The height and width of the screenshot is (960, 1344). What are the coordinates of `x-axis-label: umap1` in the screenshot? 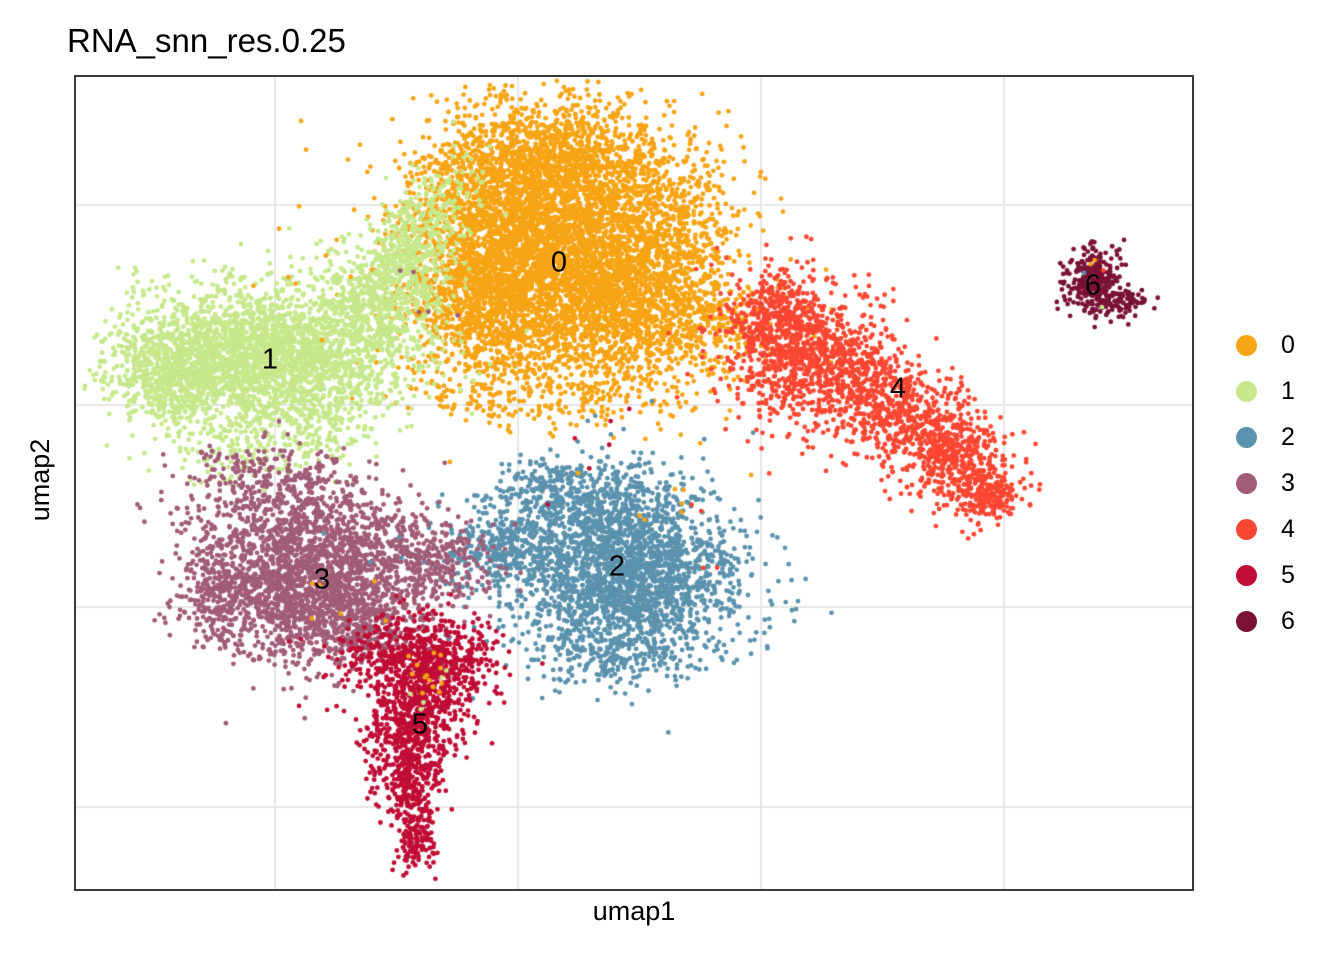 It's located at (634, 911).